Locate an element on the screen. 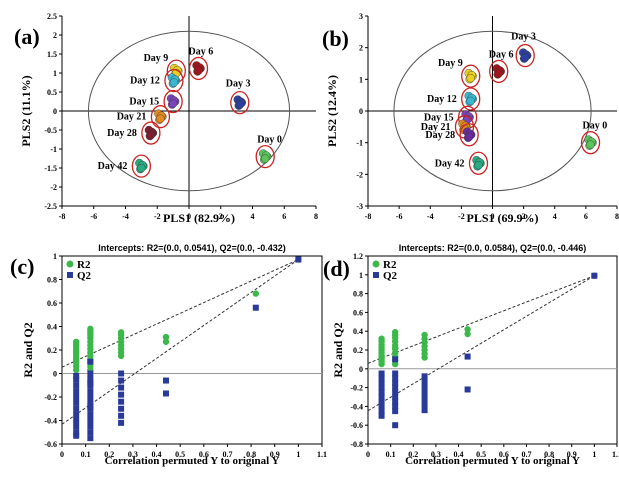 The height and width of the screenshot is (479, 619). panel-label-2: (b) is located at coordinates (335, 38).